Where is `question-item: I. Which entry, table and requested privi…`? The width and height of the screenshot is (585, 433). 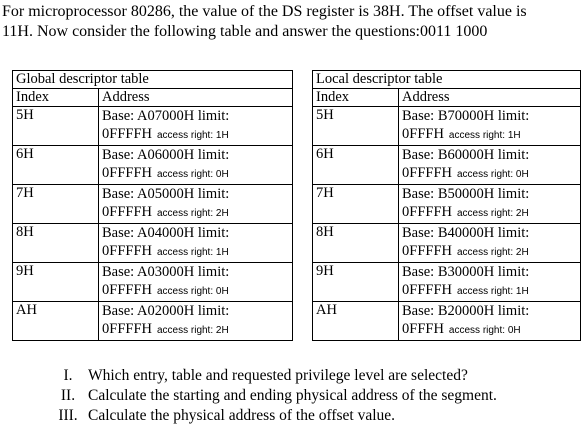 question-item: I. Which entry, table and requested privi… is located at coordinates (272, 376).